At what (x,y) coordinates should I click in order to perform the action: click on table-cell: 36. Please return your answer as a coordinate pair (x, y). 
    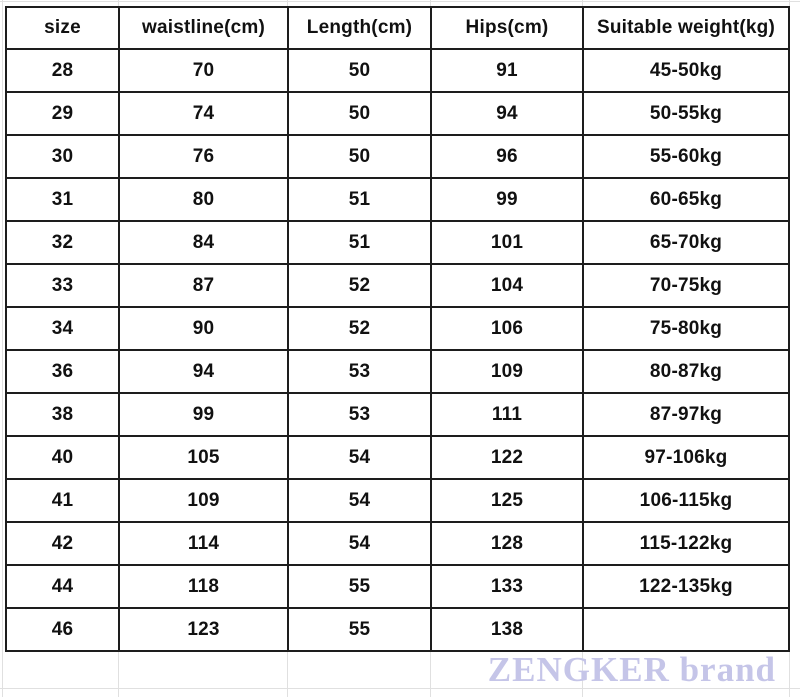
    Looking at the image, I should click on (62, 371).